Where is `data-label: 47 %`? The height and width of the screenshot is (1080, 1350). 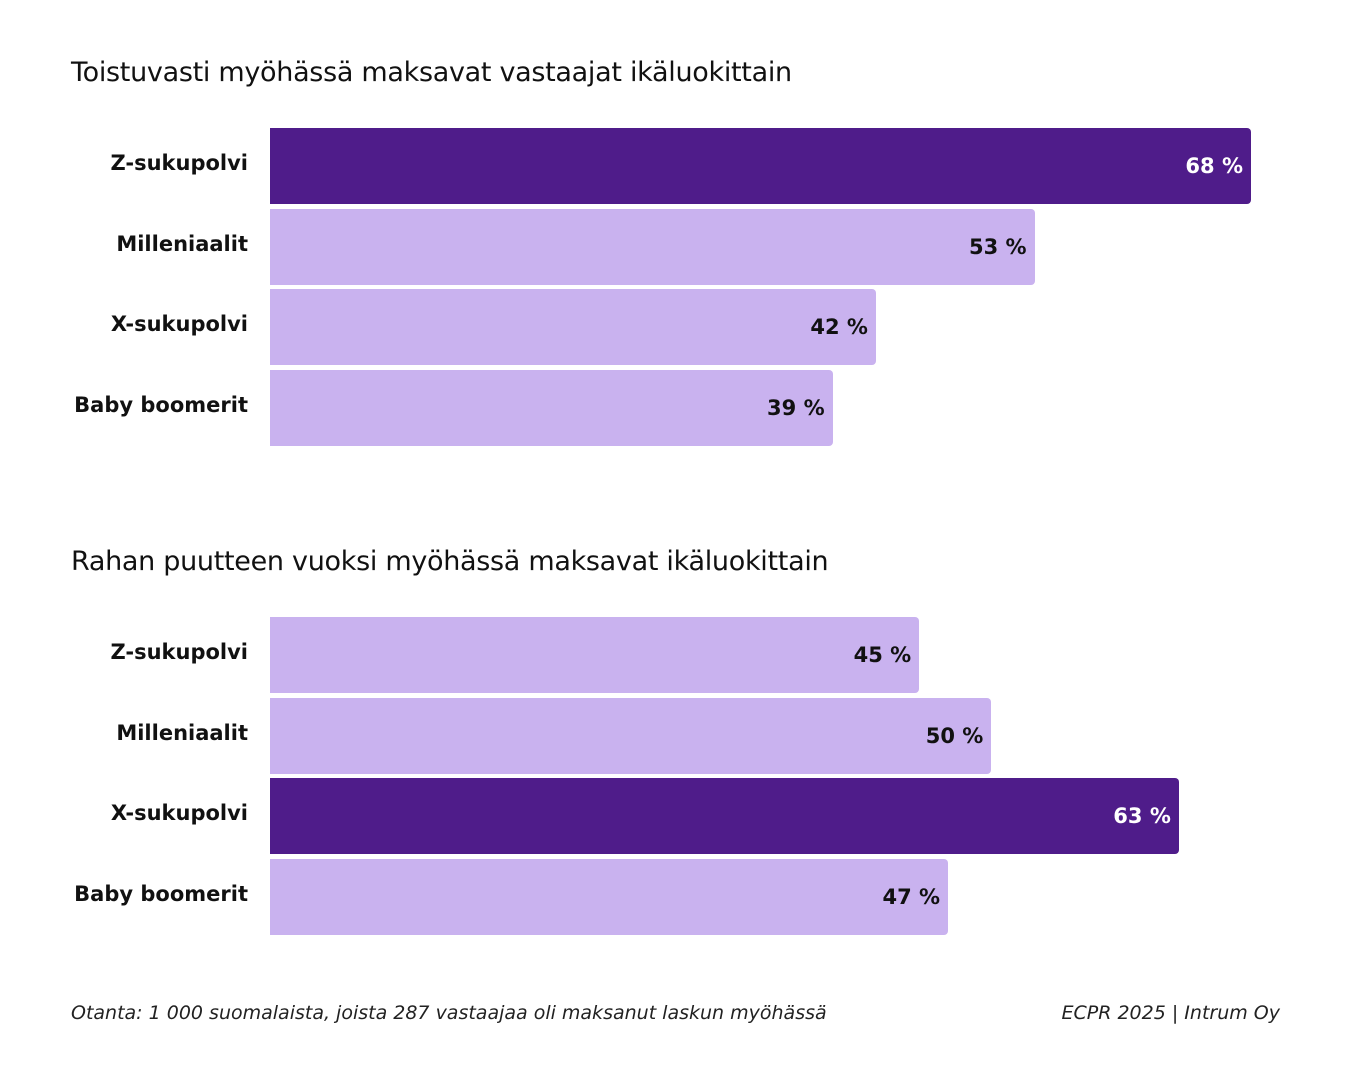 data-label: 47 % is located at coordinates (911, 896).